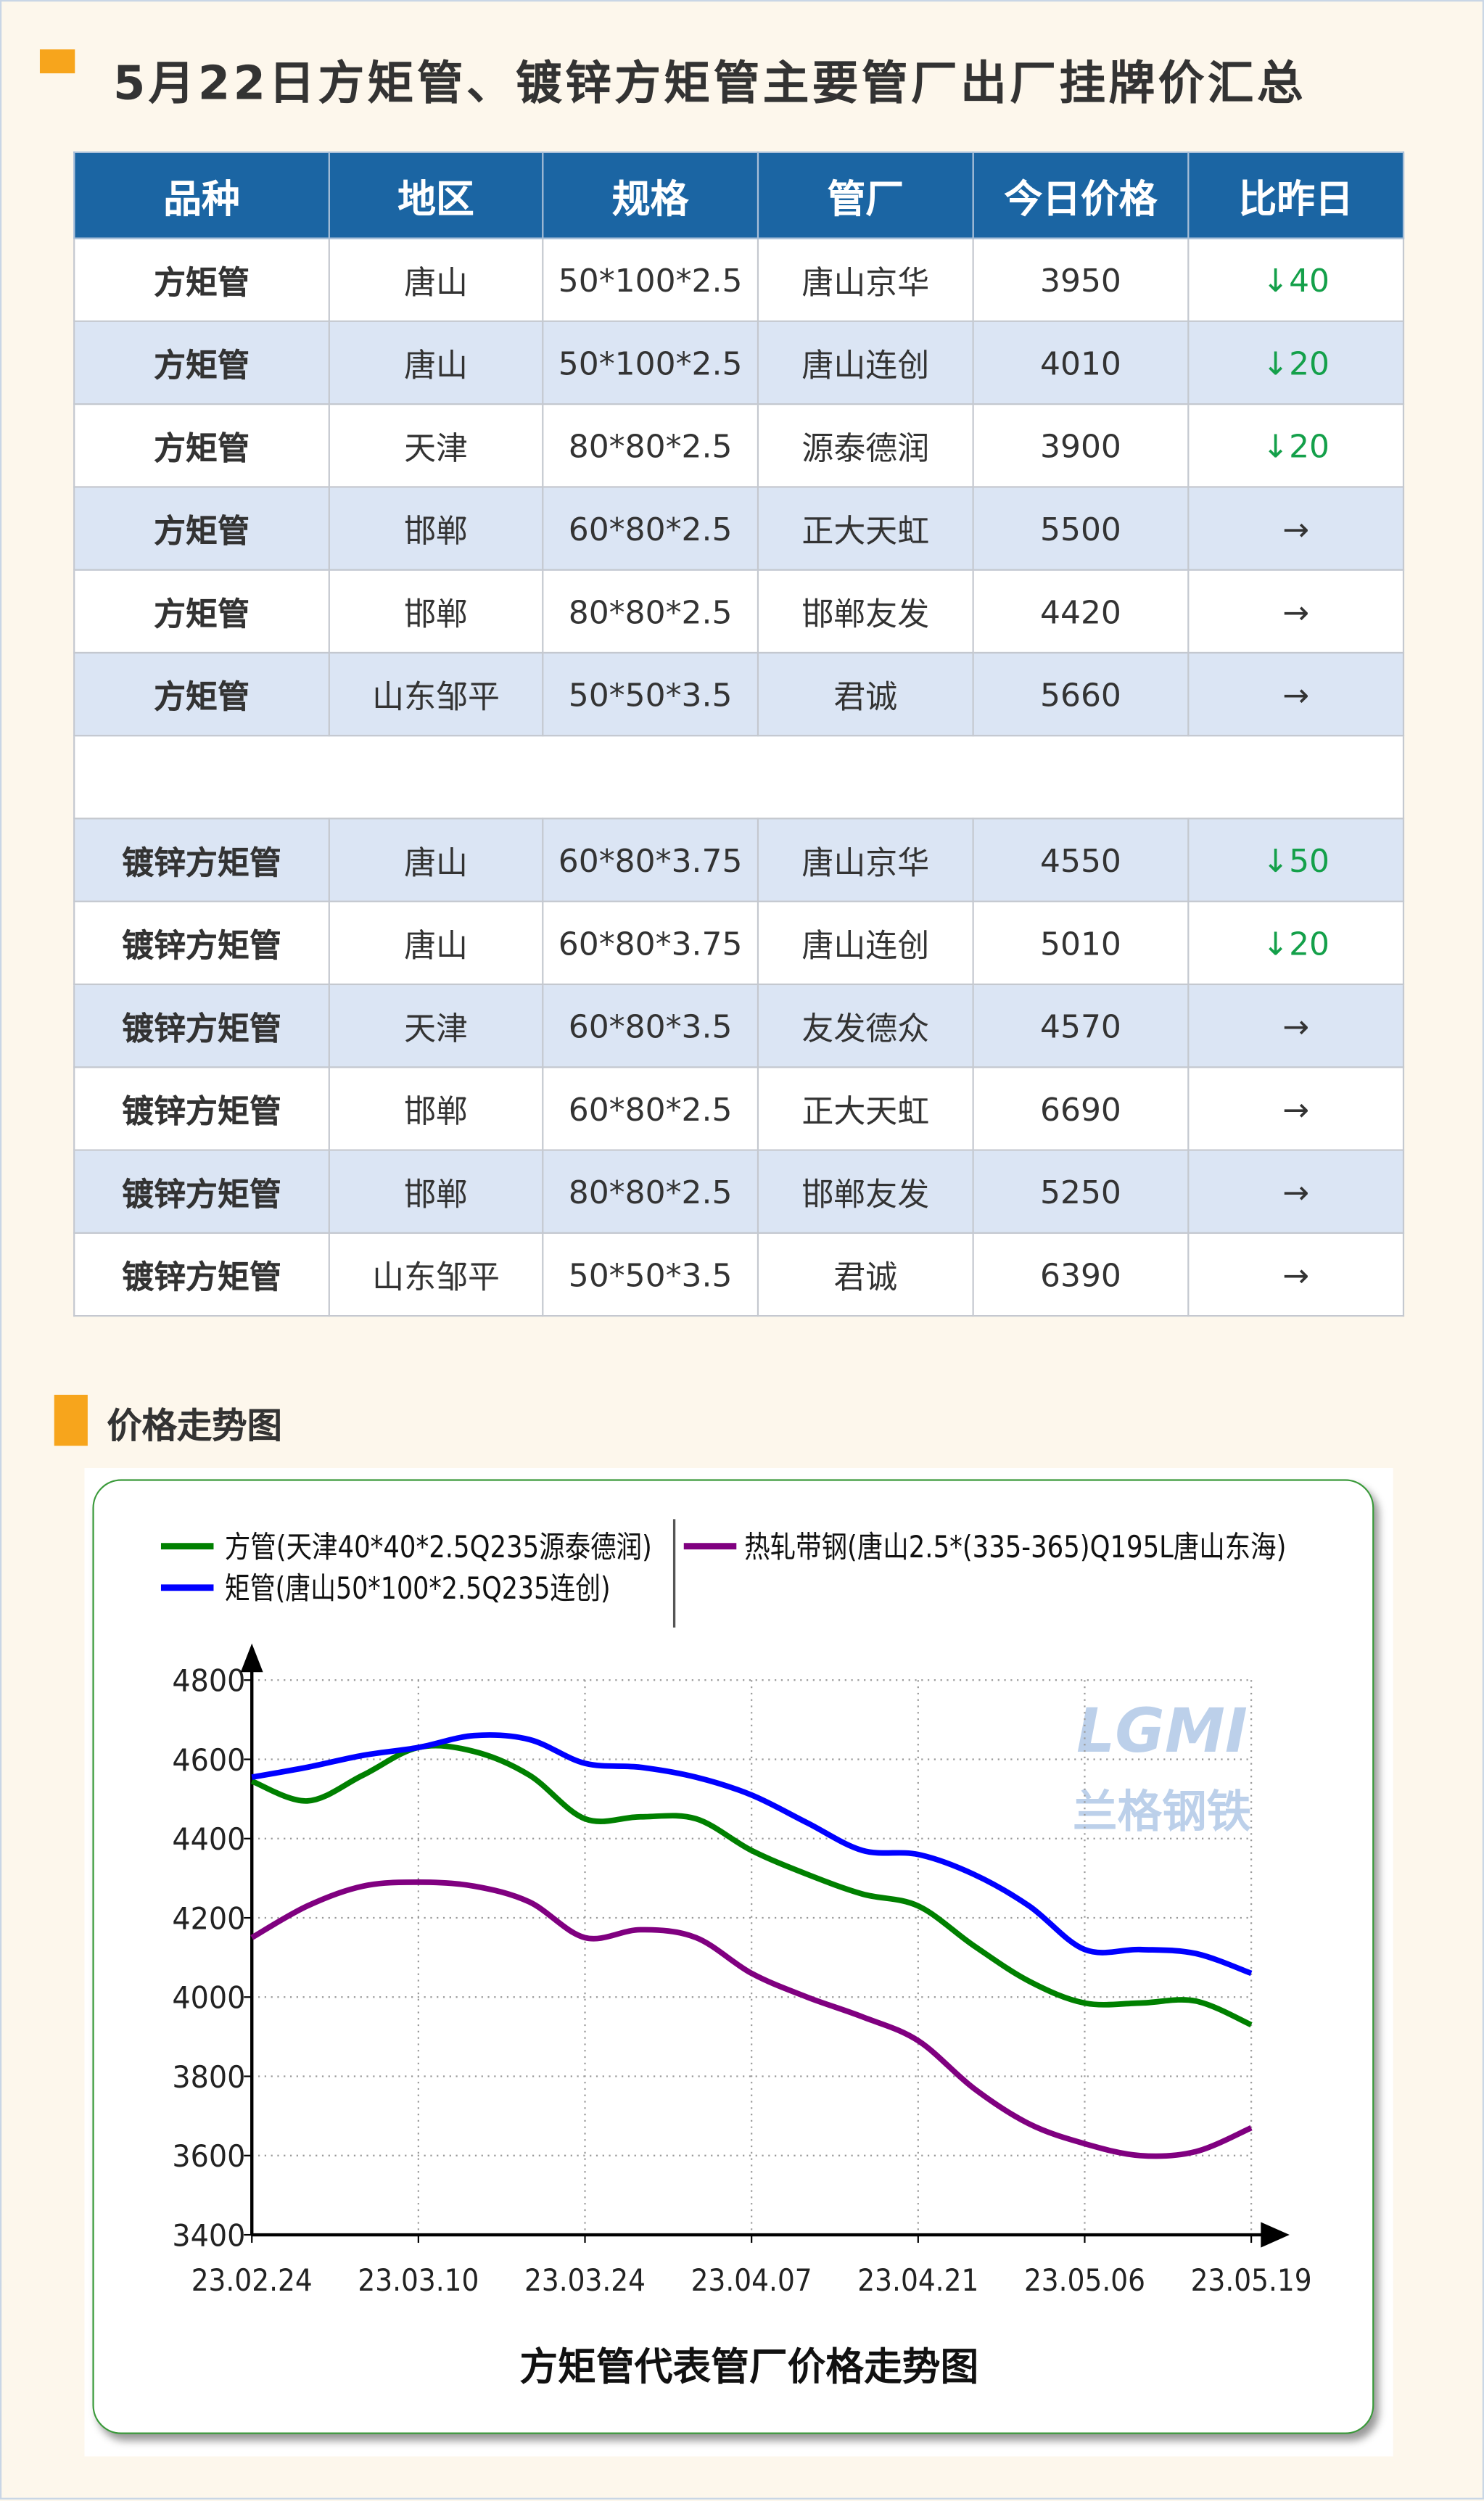  Describe the element at coordinates (71, 1420) in the screenshot. I see `section-marker` at that location.